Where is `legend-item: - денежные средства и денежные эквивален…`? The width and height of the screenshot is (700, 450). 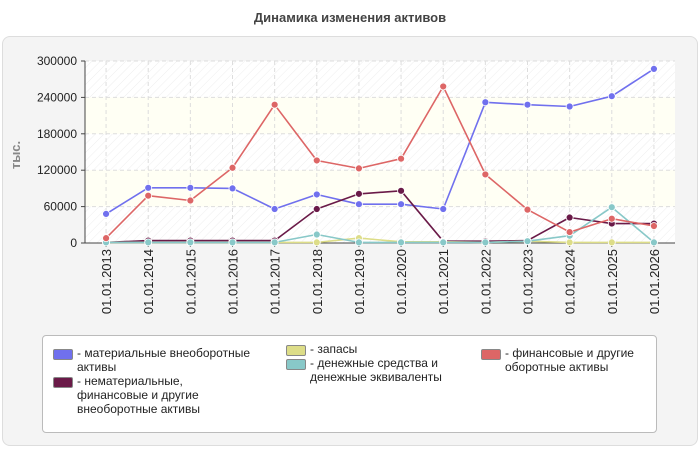 legend-item: - денежные средства и денежные эквивален… is located at coordinates (371, 370).